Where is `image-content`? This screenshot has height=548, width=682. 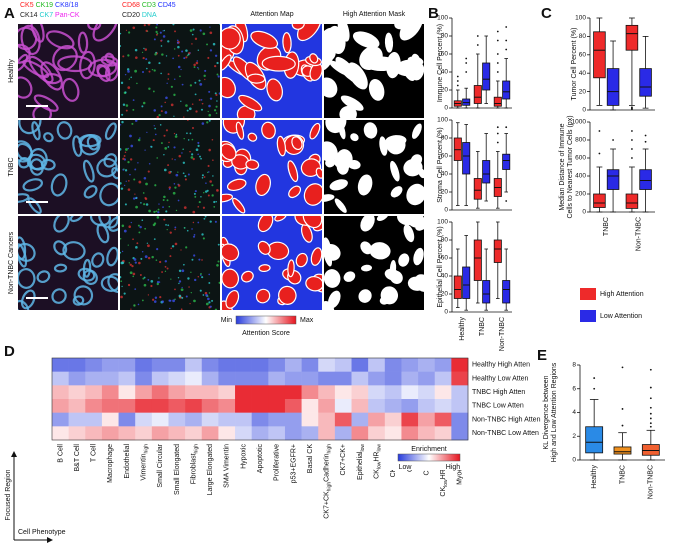 image-content is located at coordinates (68, 71).